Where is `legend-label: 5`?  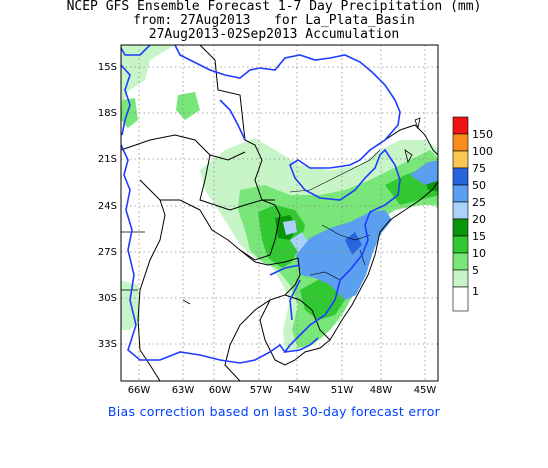 legend-label: 5 is located at coordinates (475, 270).